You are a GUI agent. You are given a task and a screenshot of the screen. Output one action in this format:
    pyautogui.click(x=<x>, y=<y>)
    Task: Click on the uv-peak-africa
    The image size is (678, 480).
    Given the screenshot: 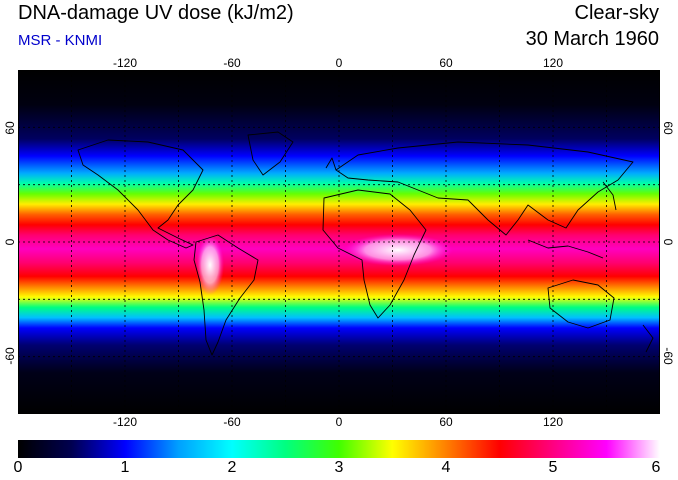 What is the action you would take?
    pyautogui.click(x=398, y=250)
    